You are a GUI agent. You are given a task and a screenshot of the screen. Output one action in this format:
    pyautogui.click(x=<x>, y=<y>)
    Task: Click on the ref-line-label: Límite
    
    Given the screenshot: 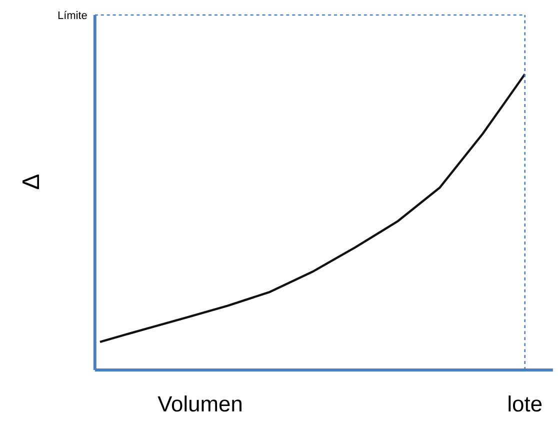 What is the action you would take?
    pyautogui.click(x=72, y=15)
    